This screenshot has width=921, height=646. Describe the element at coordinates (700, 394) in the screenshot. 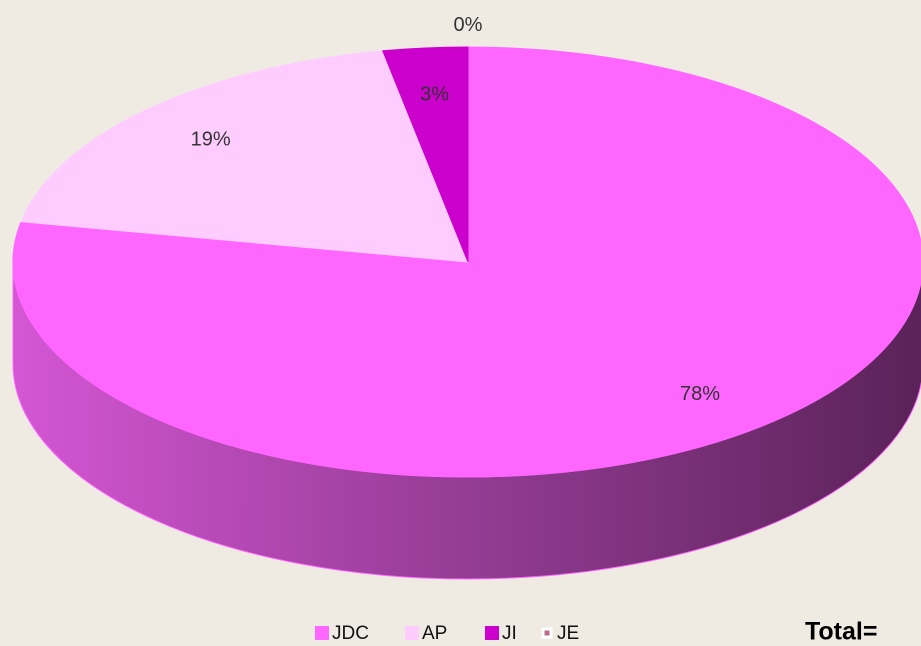

I see `data-label: 78%` at that location.